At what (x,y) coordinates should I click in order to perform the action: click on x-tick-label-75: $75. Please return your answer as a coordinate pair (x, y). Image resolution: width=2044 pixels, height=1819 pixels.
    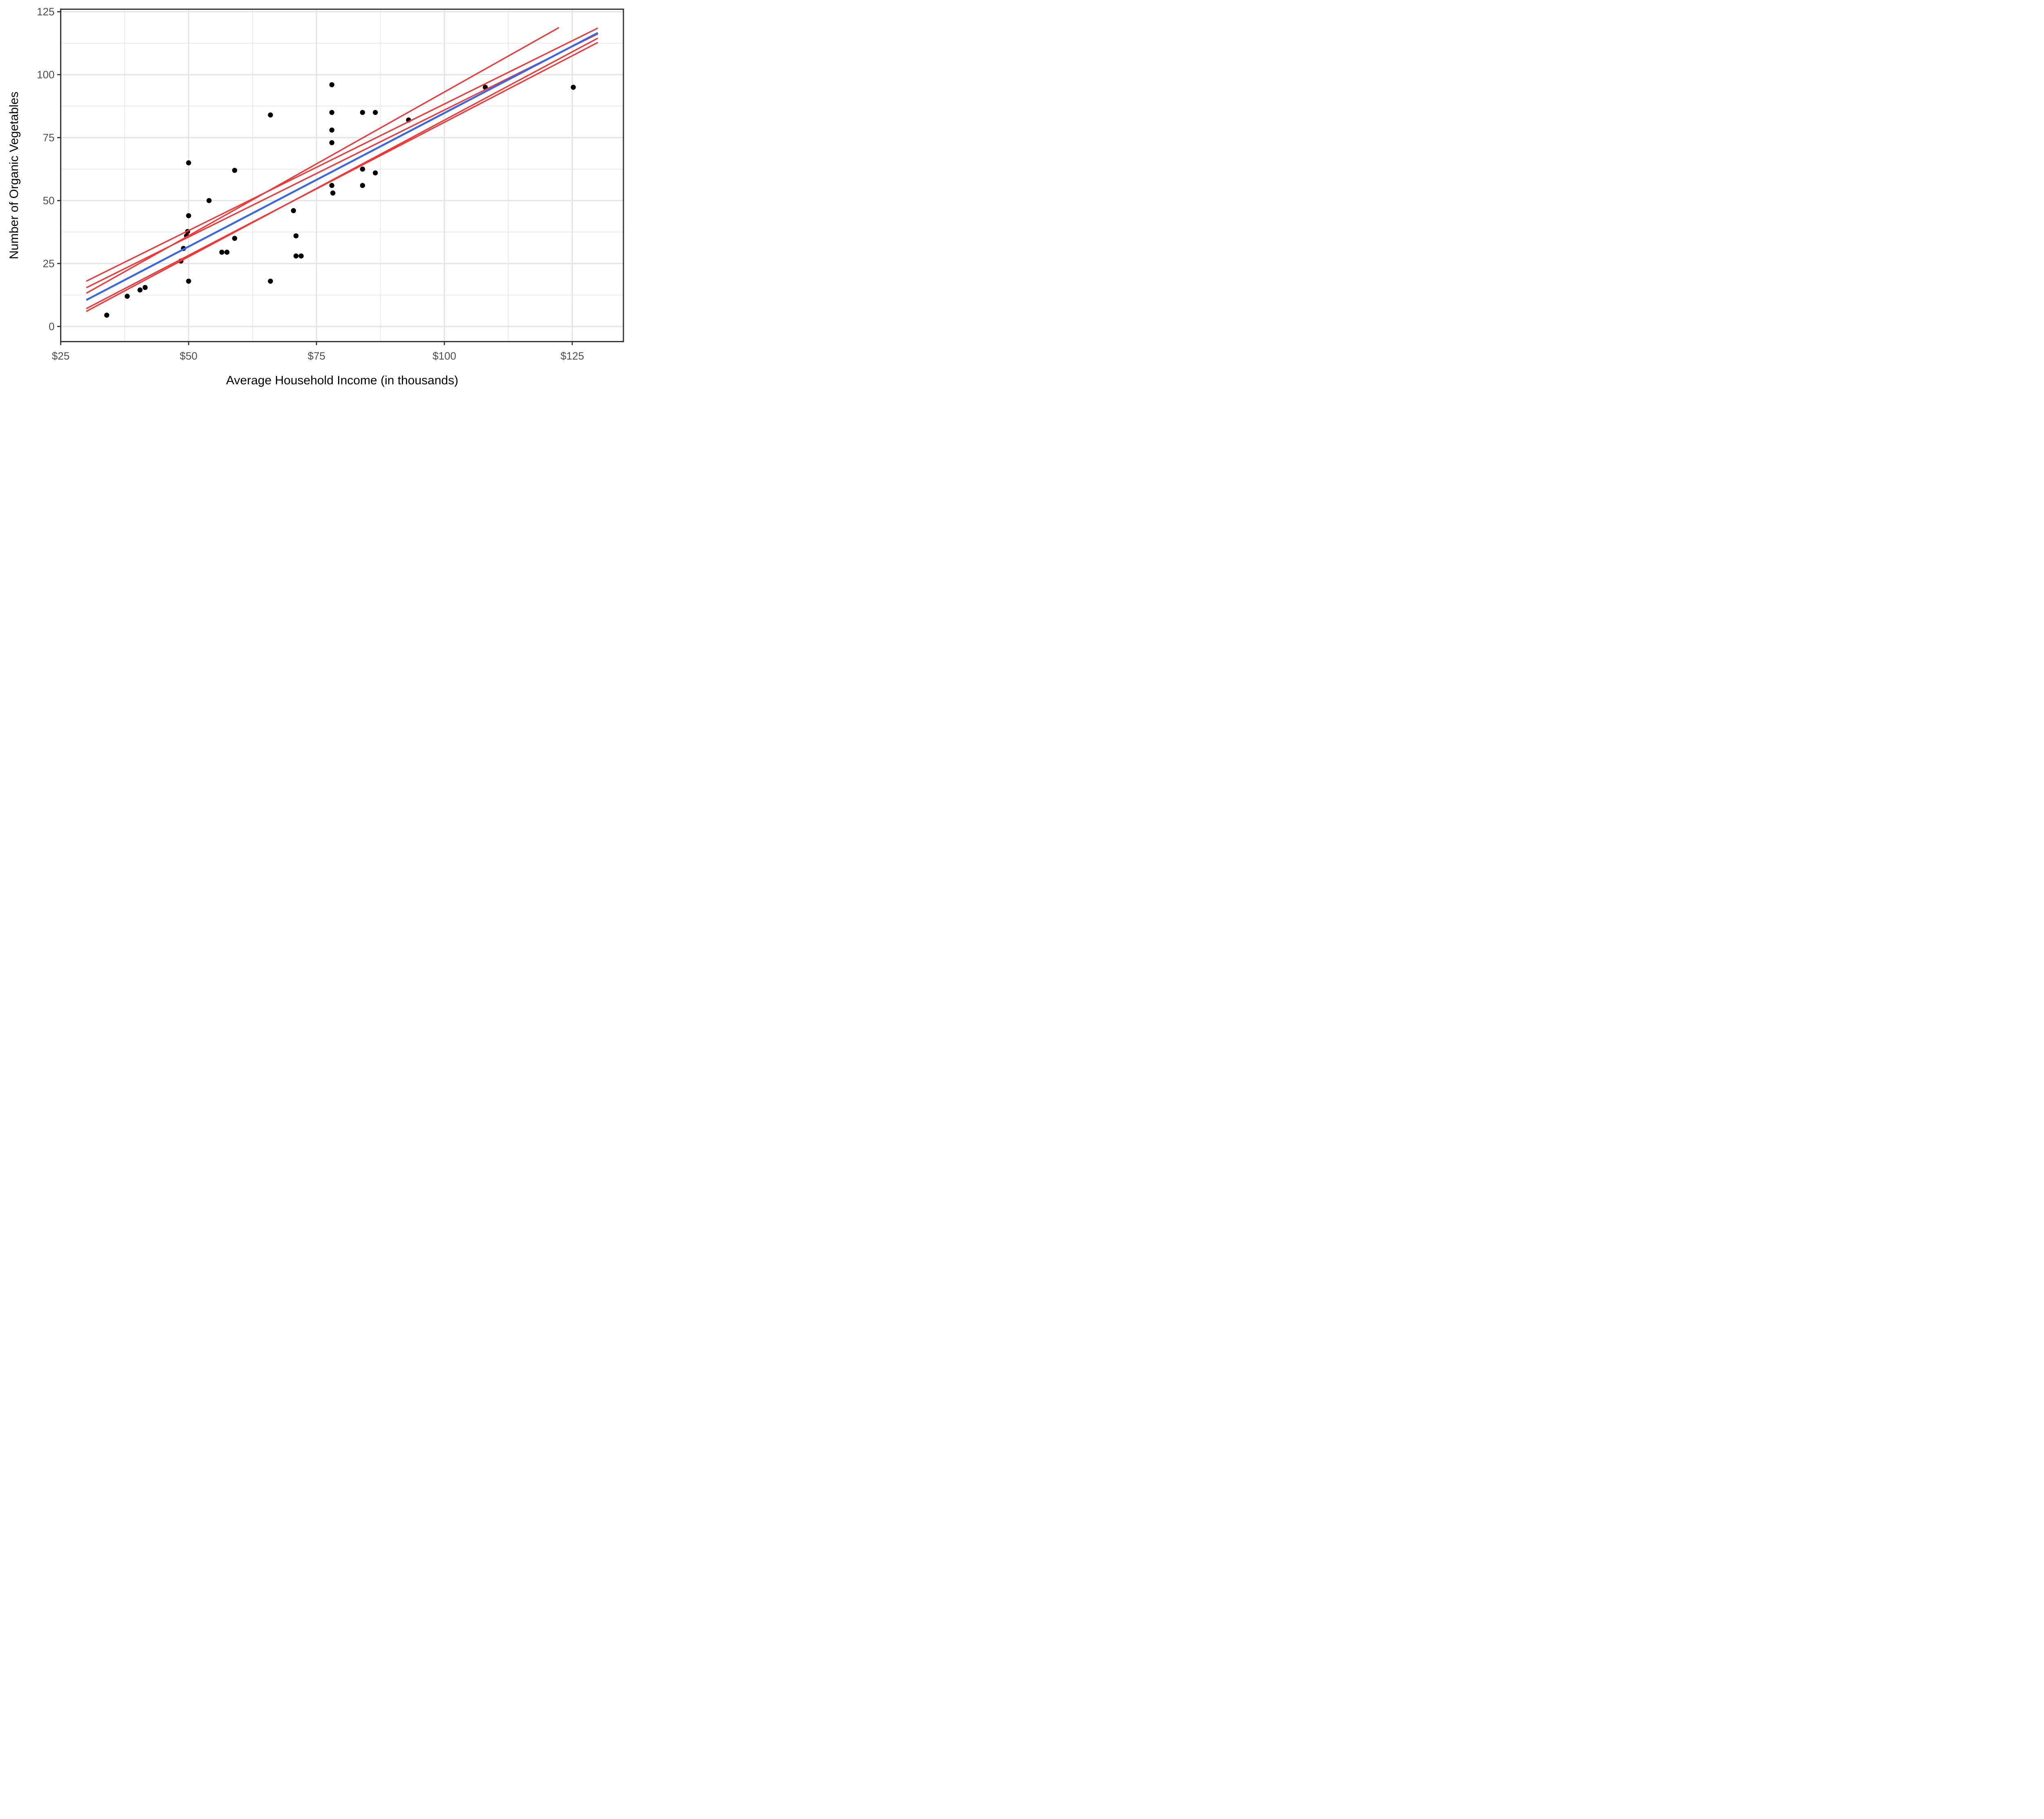
    Looking at the image, I should click on (316, 356).